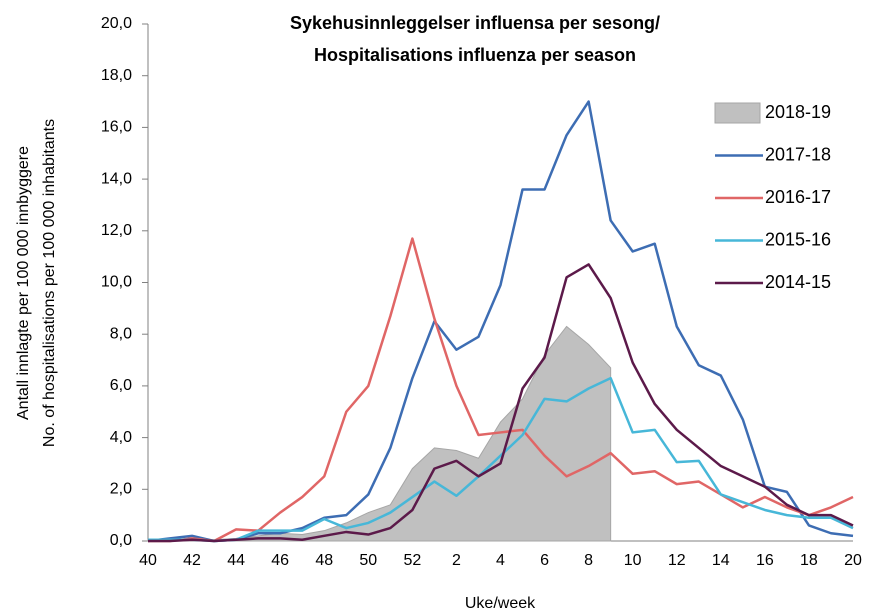 This screenshot has width=869, height=616. Describe the element at coordinates (677, 560) in the screenshot. I see `x-tick-label: 12` at that location.